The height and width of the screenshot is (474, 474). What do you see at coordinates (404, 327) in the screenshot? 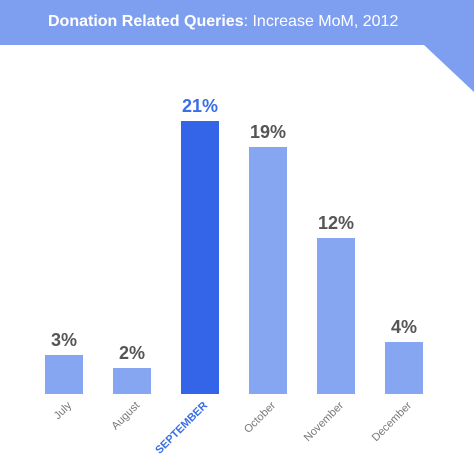
I see `value-label-december: 4%` at bounding box center [404, 327].